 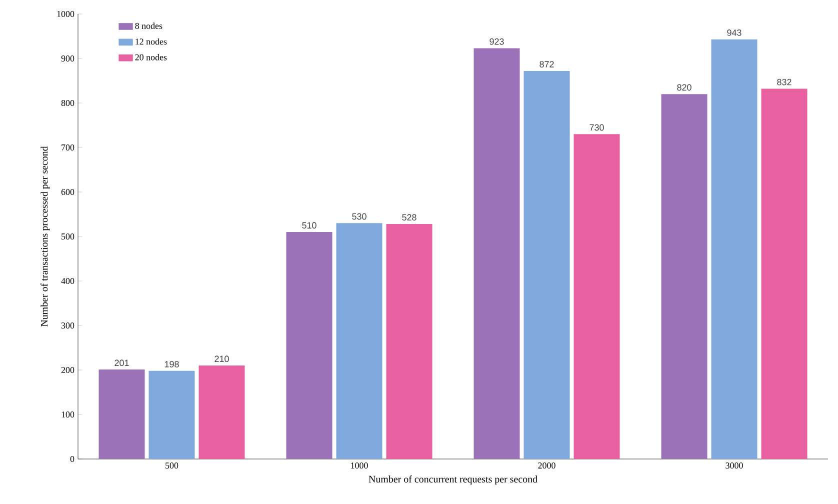 I want to click on data-label: 201, so click(x=121, y=363).